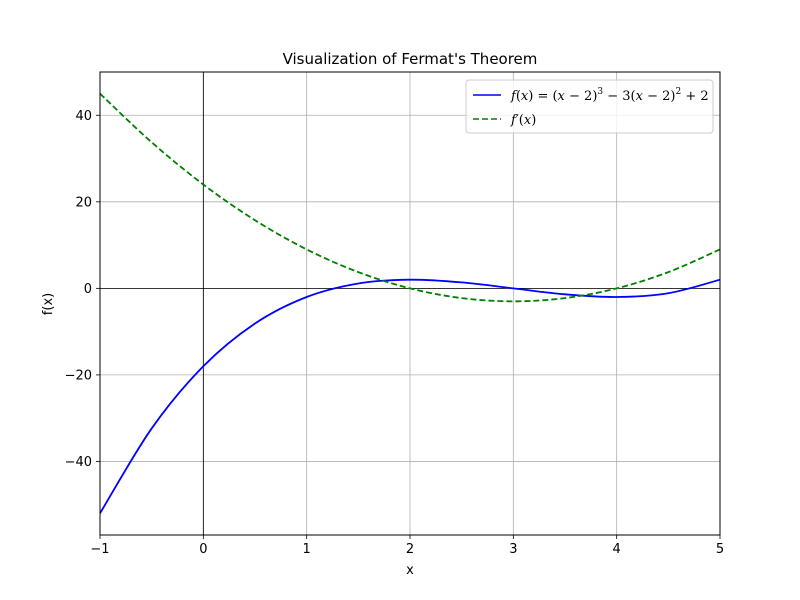 Image resolution: width=800 pixels, height=600 pixels. What do you see at coordinates (523, 120) in the screenshot?
I see `legend-label-fprime: f′(x)` at bounding box center [523, 120].